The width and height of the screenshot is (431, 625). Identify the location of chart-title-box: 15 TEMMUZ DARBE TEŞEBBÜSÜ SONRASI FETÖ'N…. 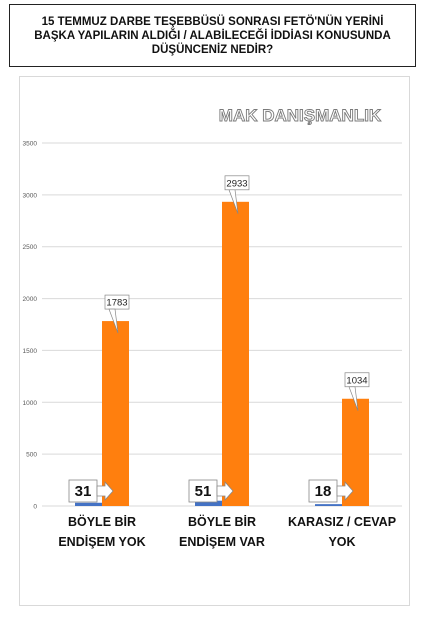
(212, 35).